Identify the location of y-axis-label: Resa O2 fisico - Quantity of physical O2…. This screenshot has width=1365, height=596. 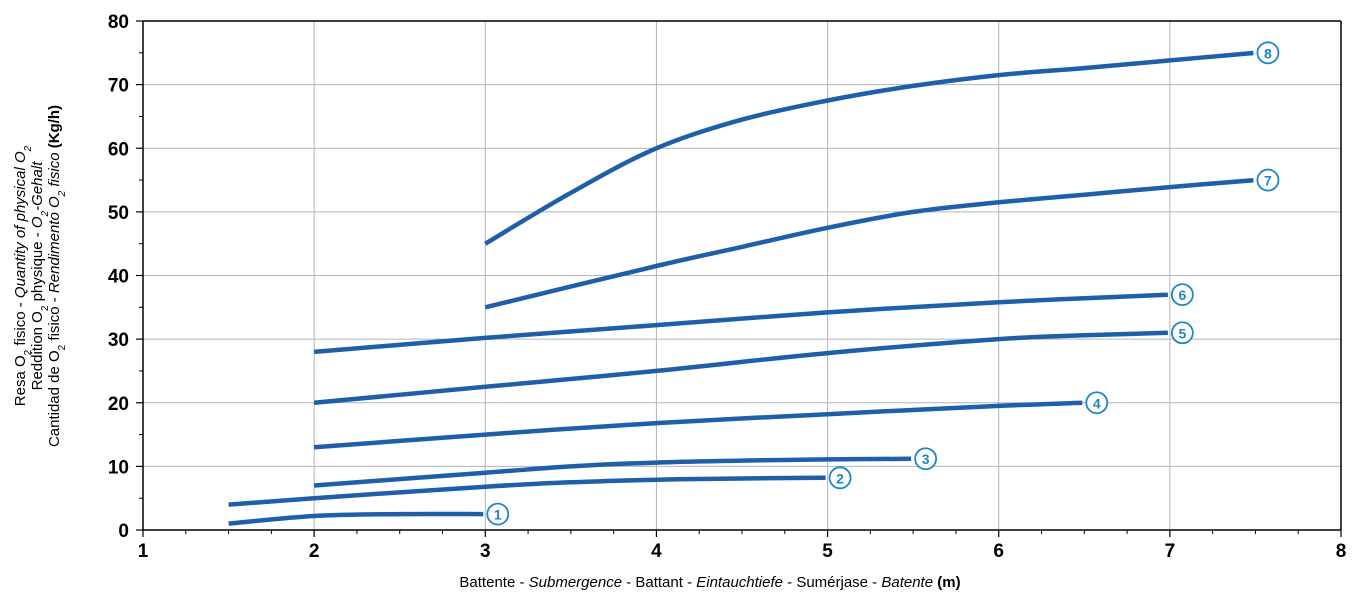
(40, 276).